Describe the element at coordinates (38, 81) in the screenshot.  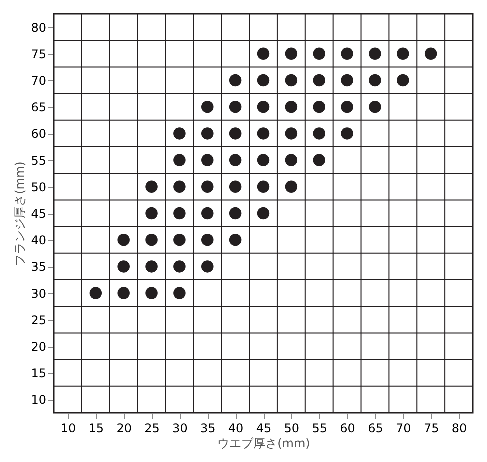
I see `y-tick-label: 70` at that location.